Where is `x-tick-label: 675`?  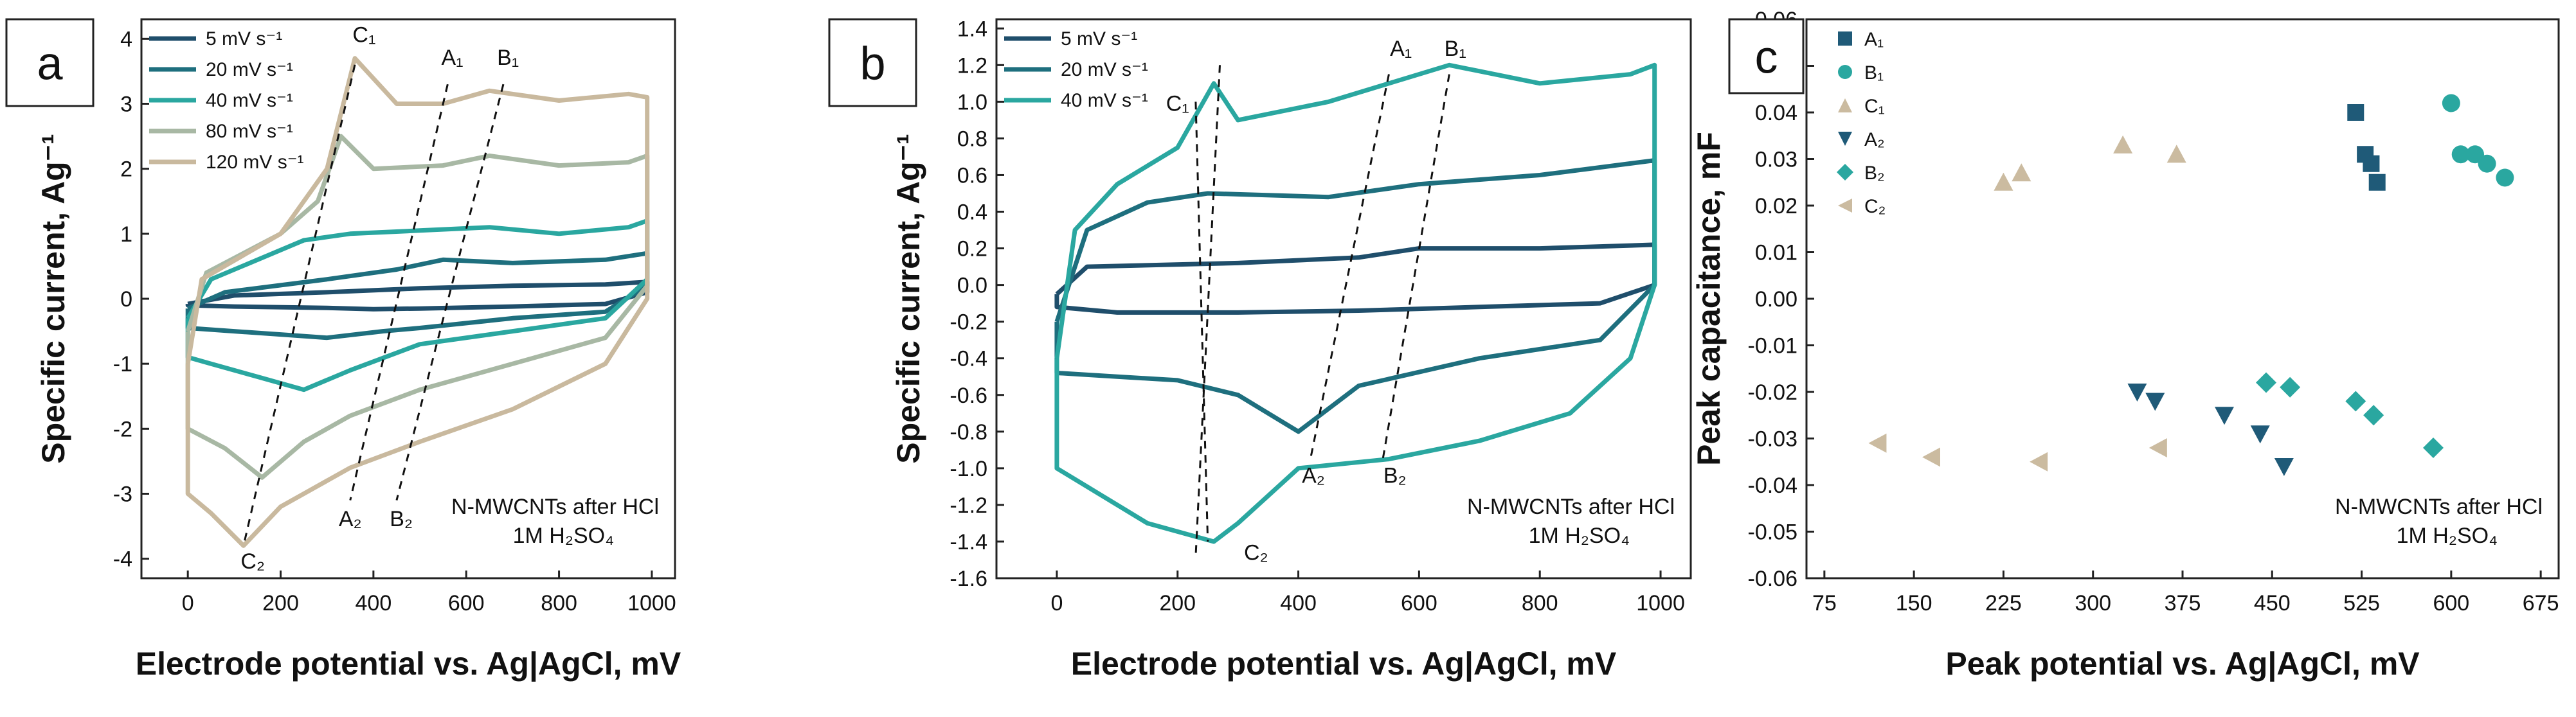 x-tick-label: 675 is located at coordinates (2541, 603).